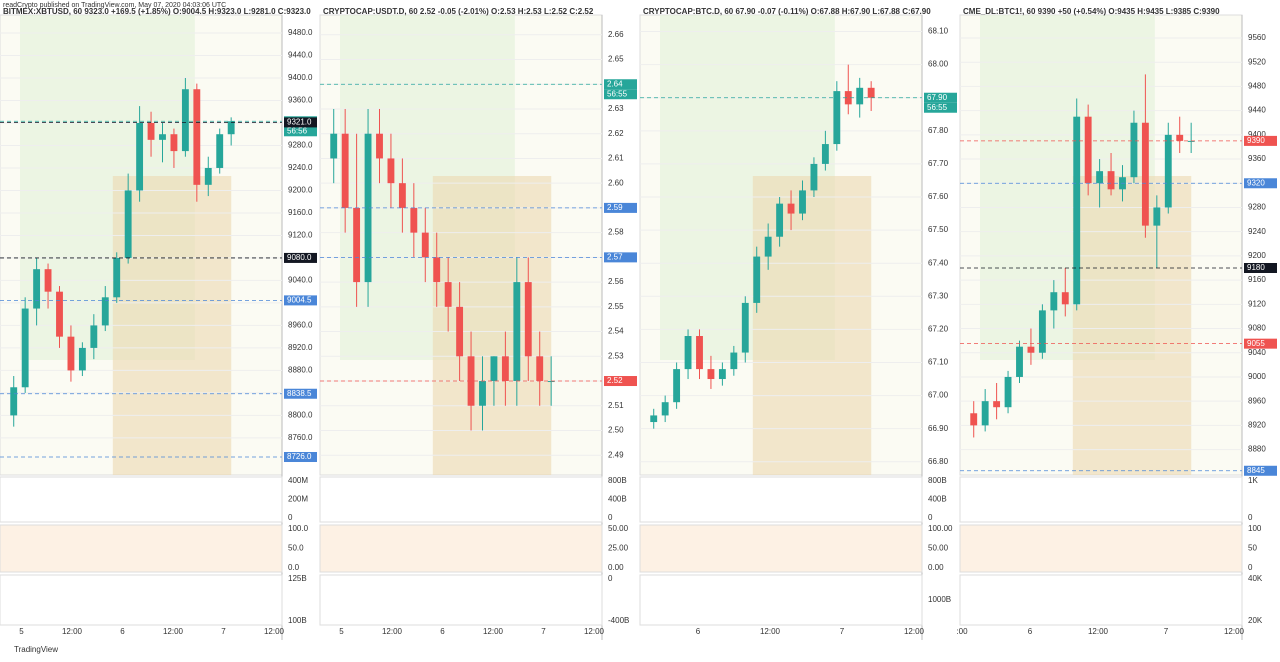 The height and width of the screenshot is (662, 1280). What do you see at coordinates (616, 232) in the screenshot?
I see `y-tick-label: 2.58` at bounding box center [616, 232].